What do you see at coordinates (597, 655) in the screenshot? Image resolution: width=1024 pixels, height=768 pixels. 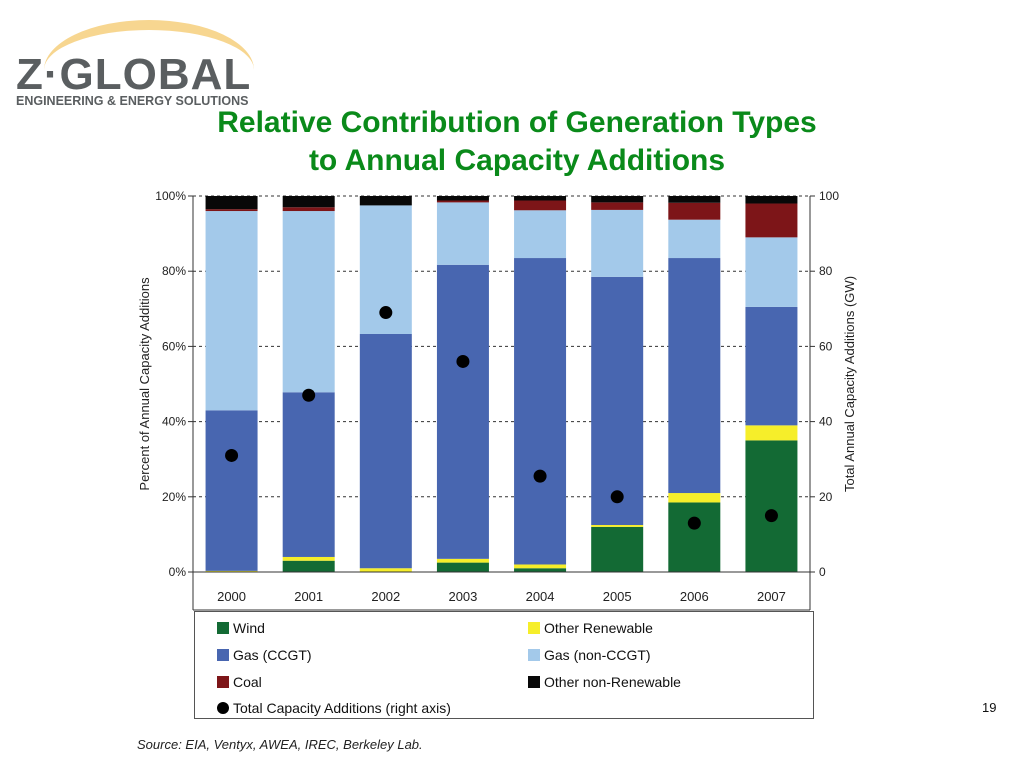 I see `legend-label-gas-non-ccgt: Gas (non-CCGT)` at bounding box center [597, 655].